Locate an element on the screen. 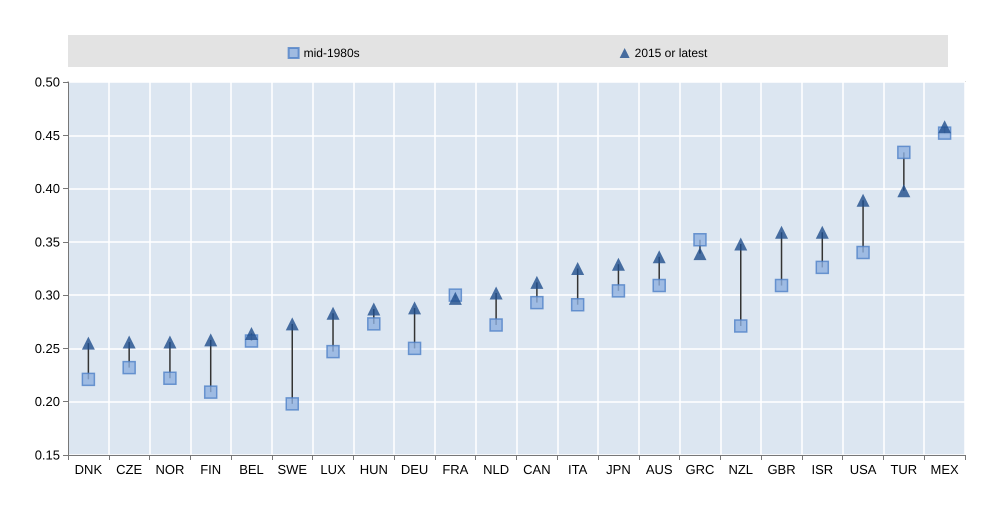 Image resolution: width=995 pixels, height=510 pixels. y-tick-label: 0.30 is located at coordinates (47, 295).